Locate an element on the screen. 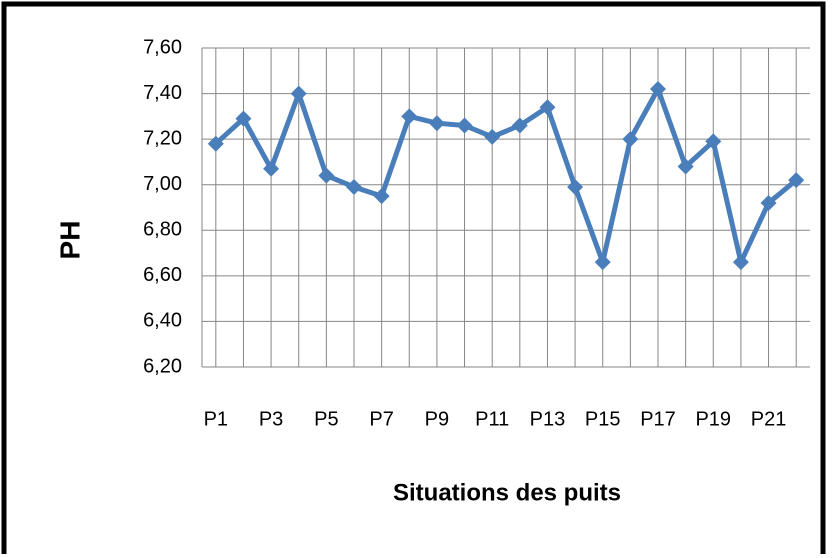 This screenshot has height=558, width=834. x-tick-label: P7 is located at coordinates (381, 419).